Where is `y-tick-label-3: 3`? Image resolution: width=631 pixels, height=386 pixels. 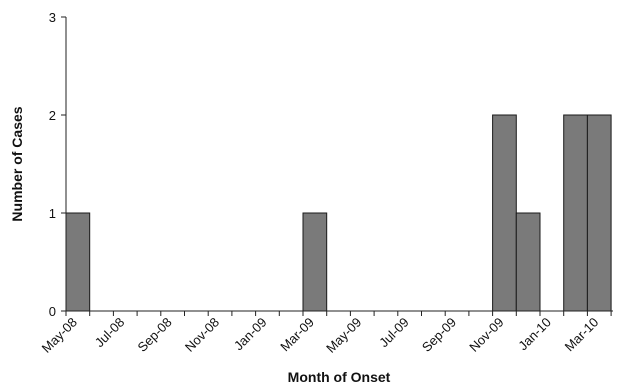
y-tick-label-3: 3 is located at coordinates (52, 17).